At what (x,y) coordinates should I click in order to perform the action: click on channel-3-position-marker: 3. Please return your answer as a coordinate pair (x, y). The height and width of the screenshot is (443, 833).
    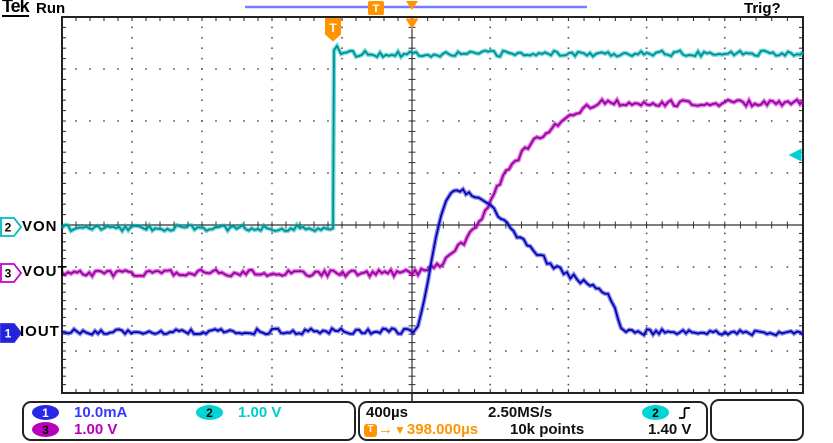
    Looking at the image, I should click on (11, 273).